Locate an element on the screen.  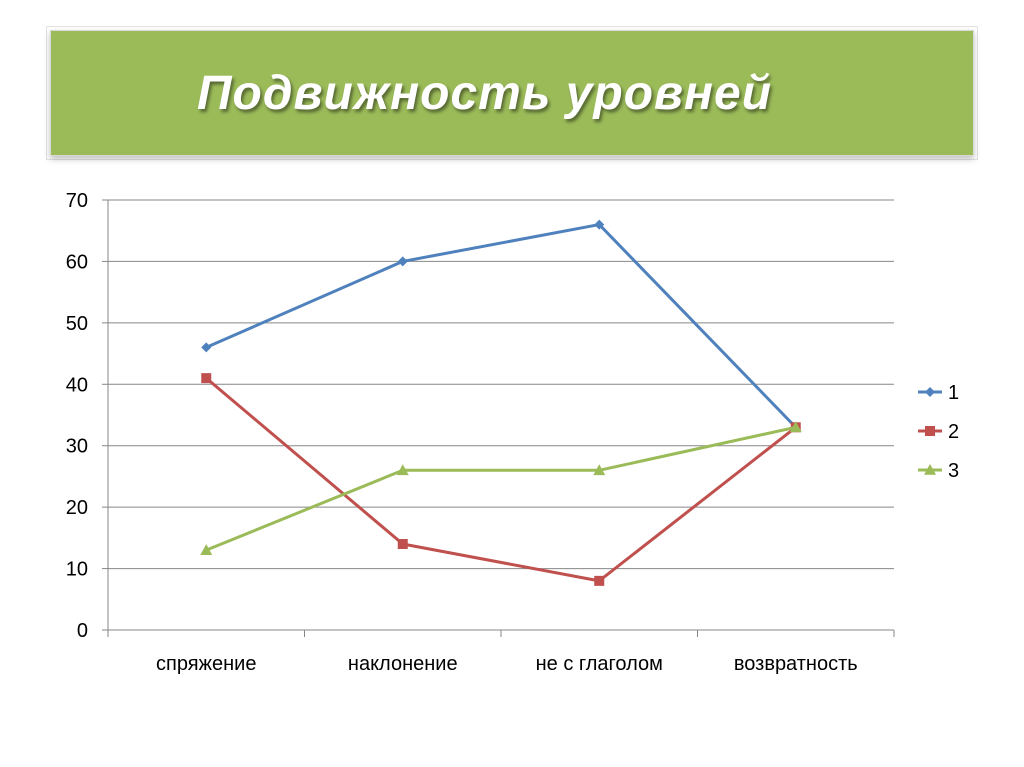
legend-label: 1 is located at coordinates (953, 393).